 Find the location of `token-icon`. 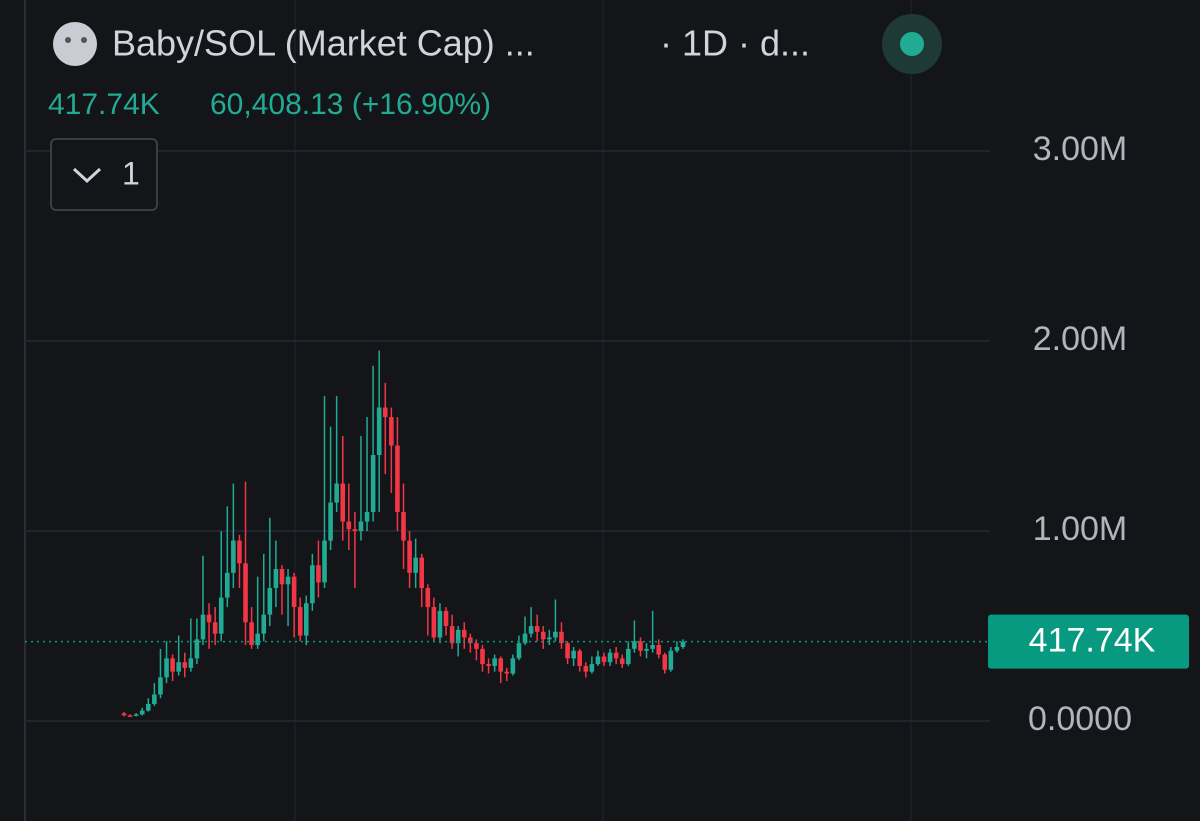

token-icon is located at coordinates (75, 44).